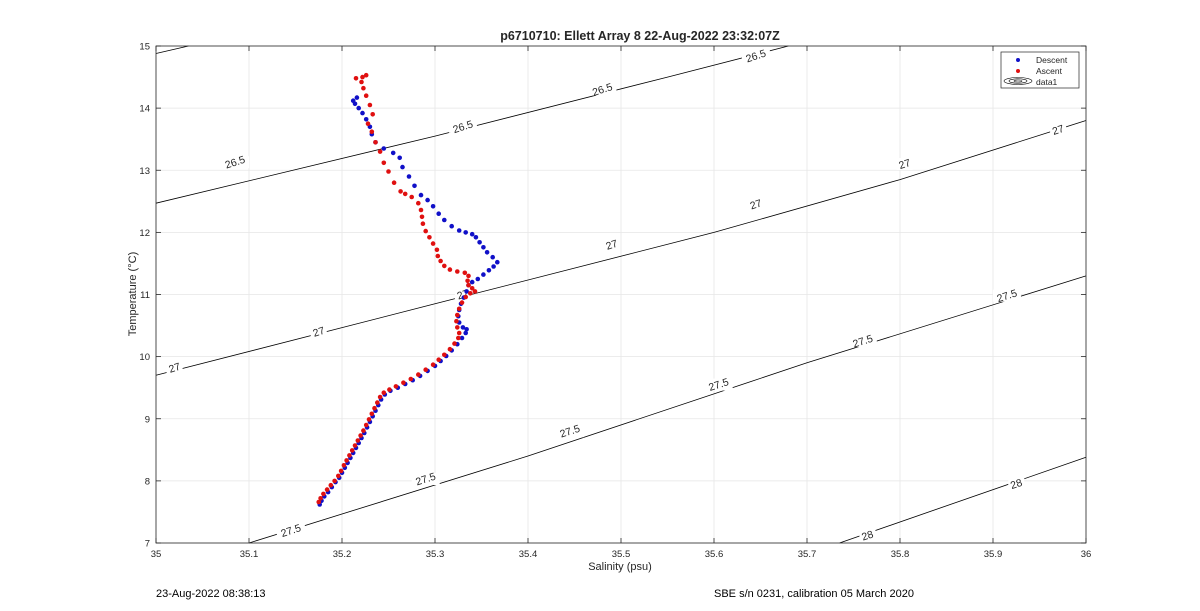 Image resolution: width=1200 pixels, height=611 pixels. Describe the element at coordinates (342, 554) in the screenshot. I see `x-tick-label: 35.2` at that location.